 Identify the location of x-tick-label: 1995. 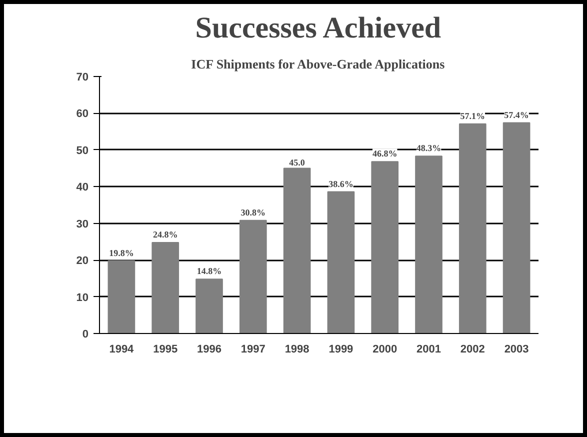
(165, 350).